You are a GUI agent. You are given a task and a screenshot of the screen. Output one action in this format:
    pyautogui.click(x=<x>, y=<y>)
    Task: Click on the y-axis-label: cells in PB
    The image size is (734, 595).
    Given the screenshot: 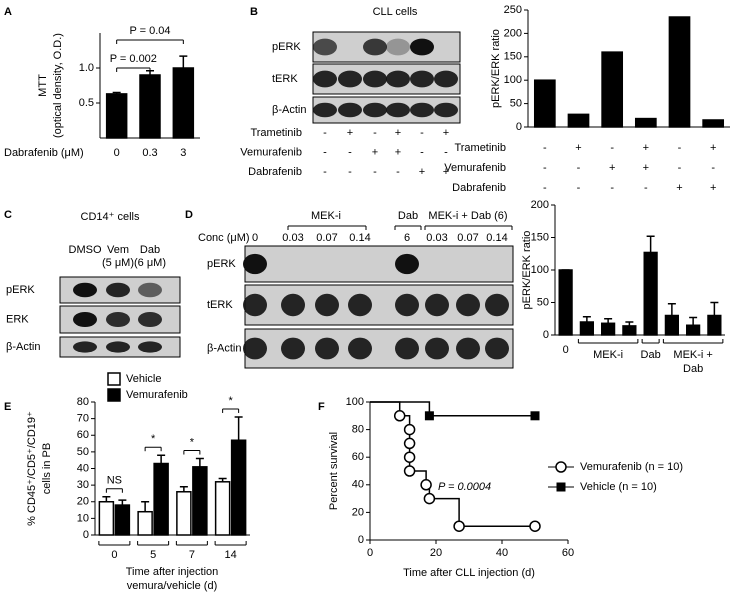 What is the action you would take?
    pyautogui.click(x=47, y=468)
    